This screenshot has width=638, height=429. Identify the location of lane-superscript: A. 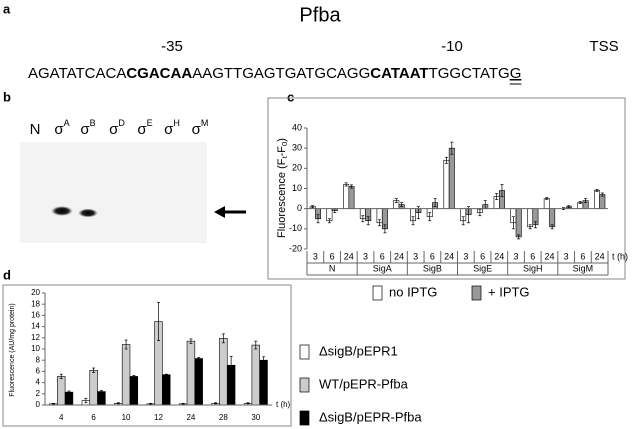
(67, 123).